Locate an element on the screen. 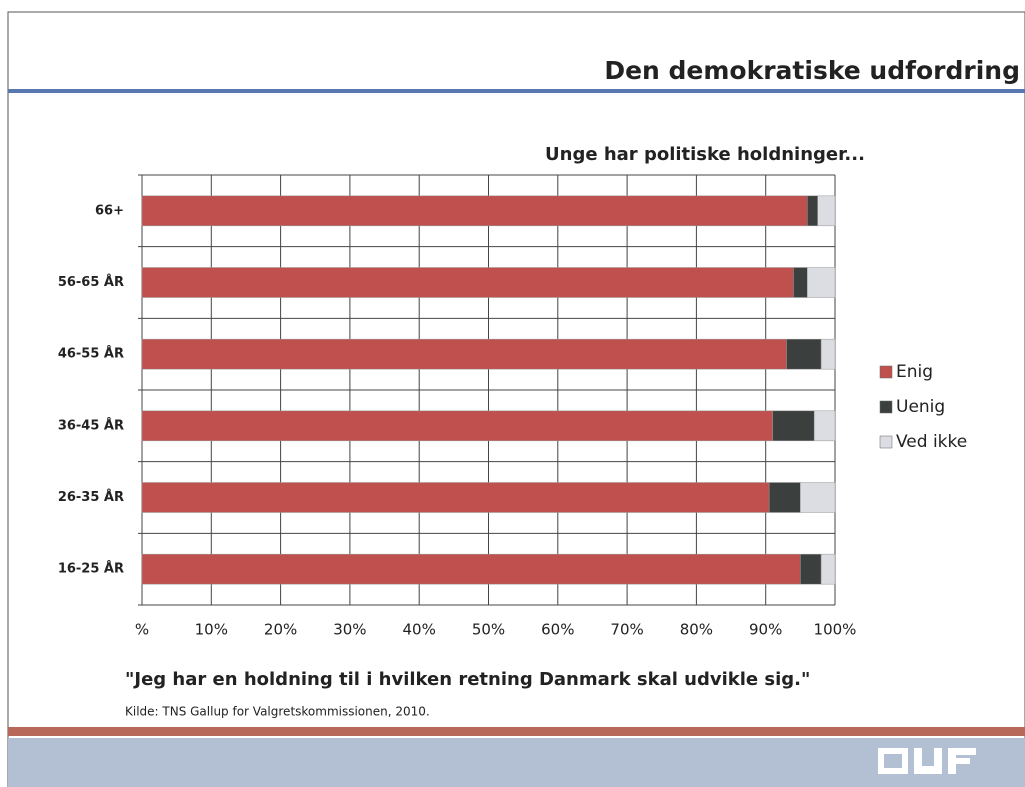  x-tick-label: 30% is located at coordinates (349, 630).